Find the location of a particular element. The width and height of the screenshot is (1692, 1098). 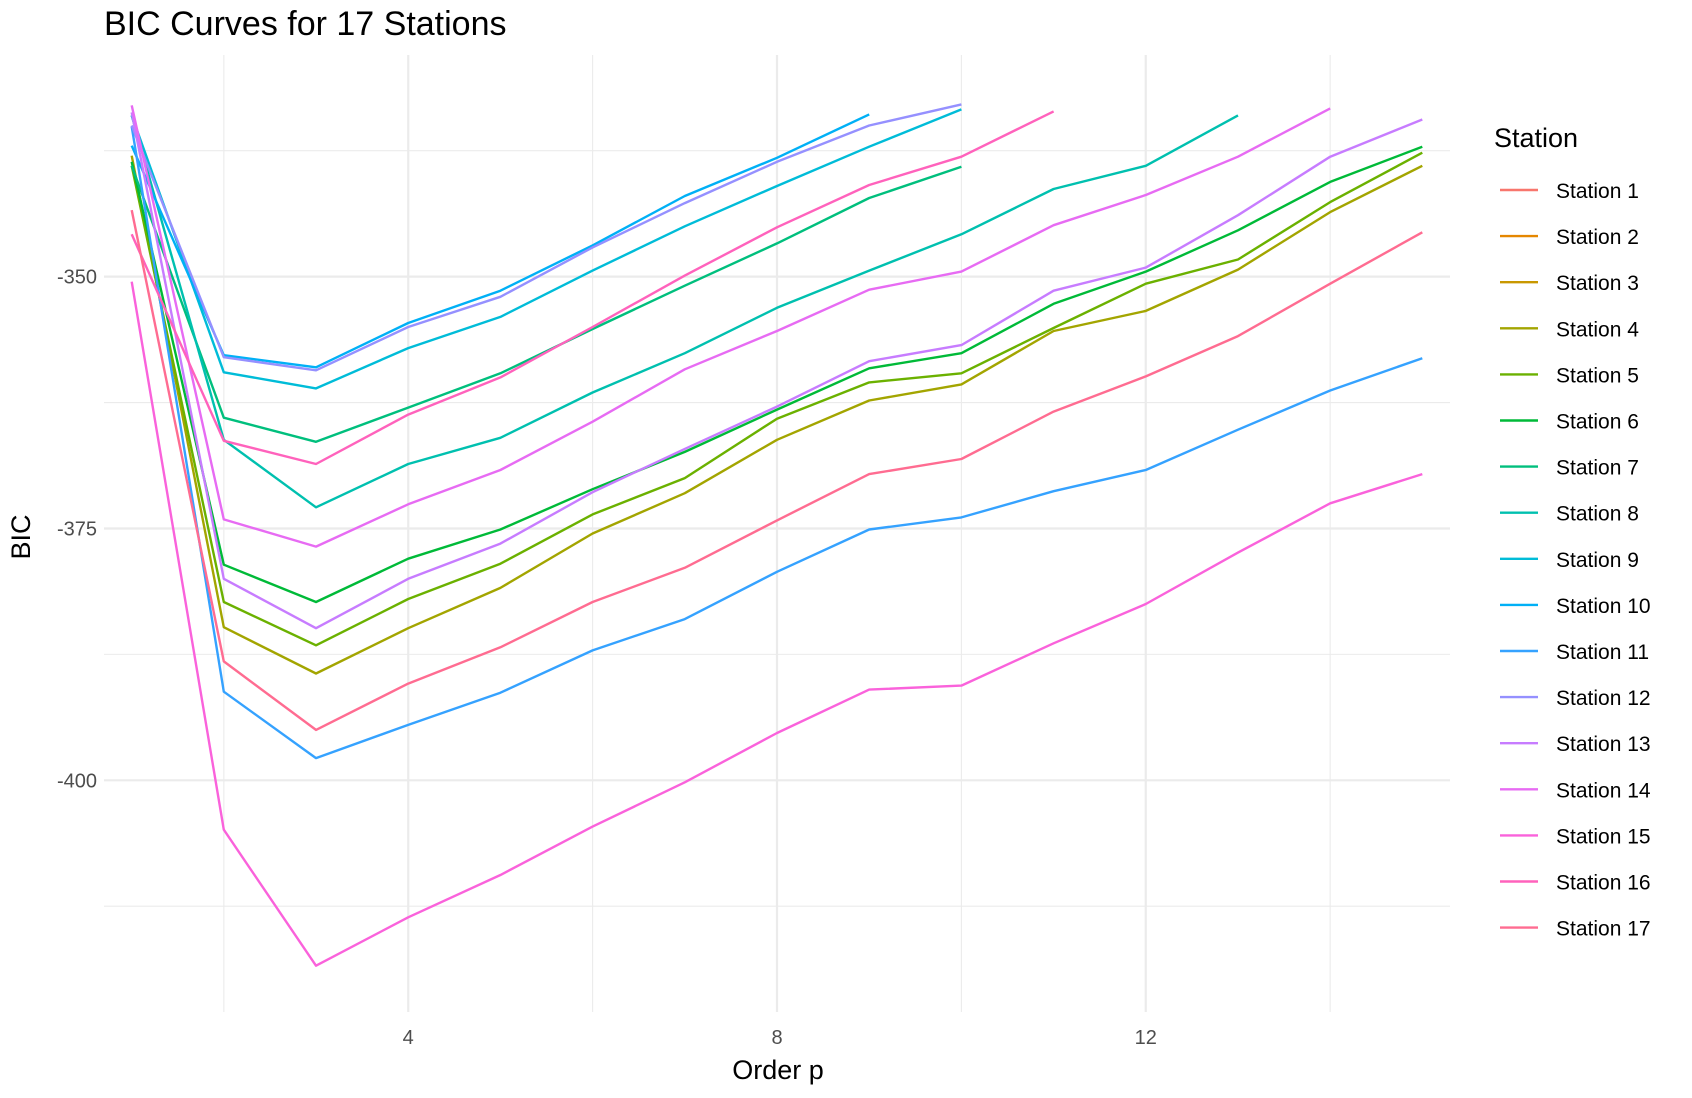

y-tick-label: -350 is located at coordinates (77, 278).